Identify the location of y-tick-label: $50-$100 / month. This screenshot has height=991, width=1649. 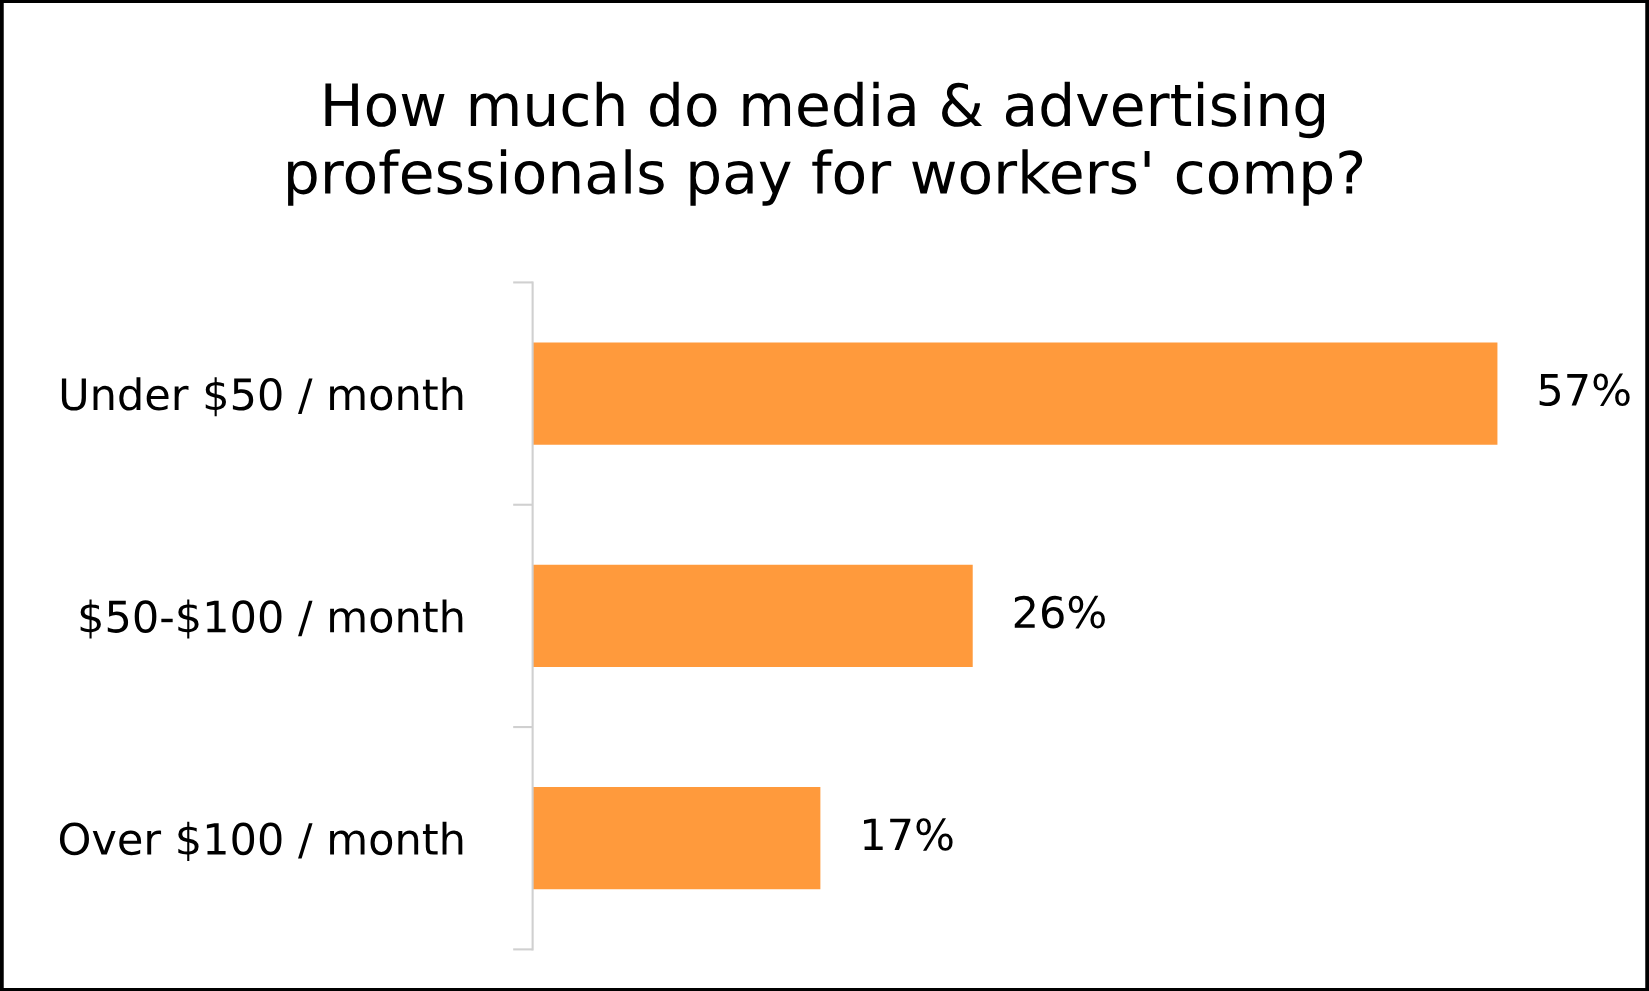
(271, 619).